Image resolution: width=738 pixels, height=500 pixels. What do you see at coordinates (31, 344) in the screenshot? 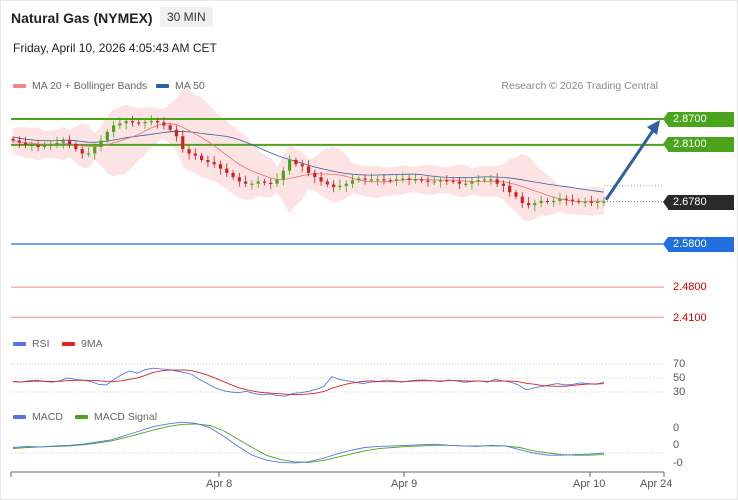
I see `legend-rsi: RSI` at bounding box center [31, 344].